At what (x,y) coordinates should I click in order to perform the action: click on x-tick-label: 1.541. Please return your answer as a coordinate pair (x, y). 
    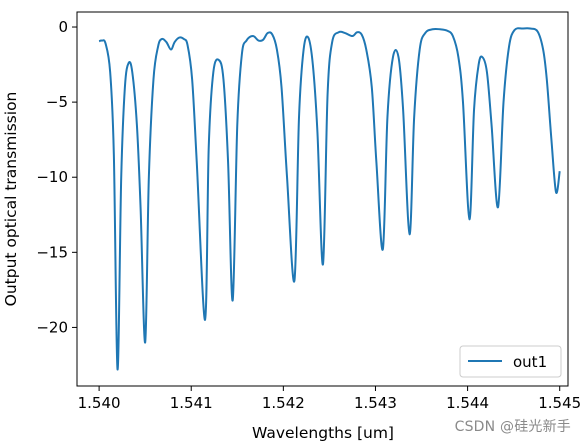
    Looking at the image, I should click on (191, 403).